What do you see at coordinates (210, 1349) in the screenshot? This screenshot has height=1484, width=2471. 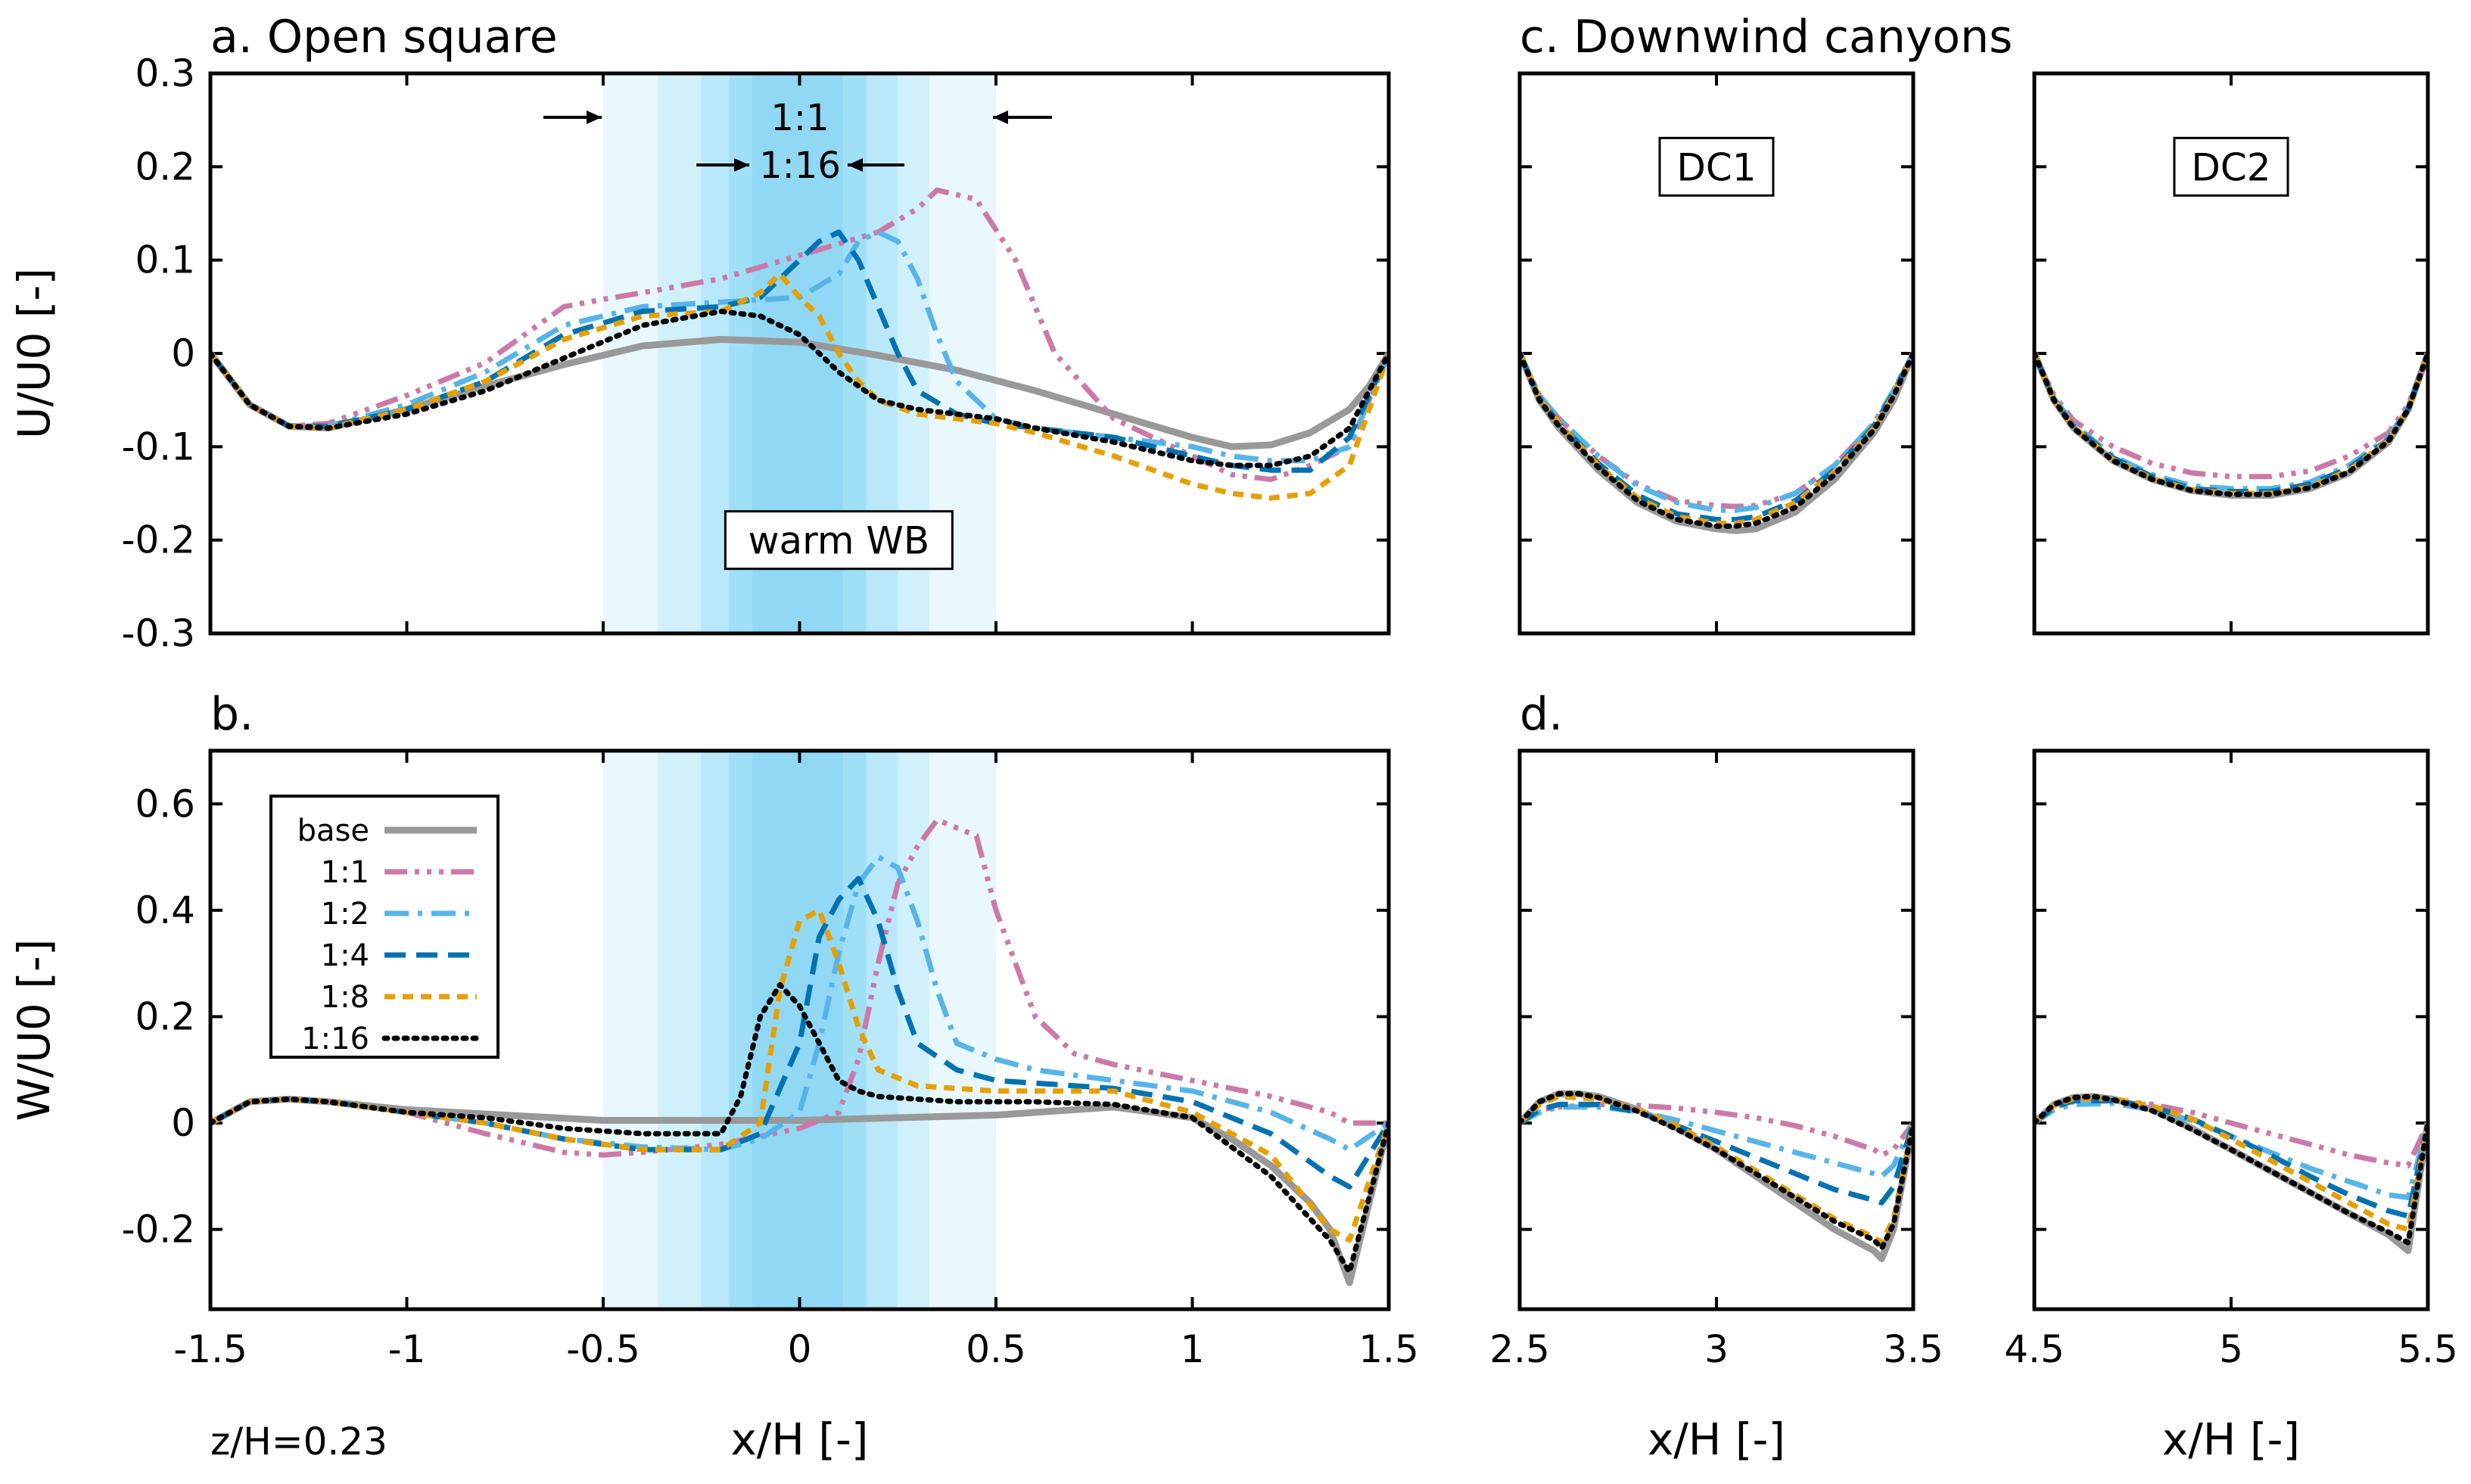 I see `x-tick-label: -1.5` at bounding box center [210, 1349].